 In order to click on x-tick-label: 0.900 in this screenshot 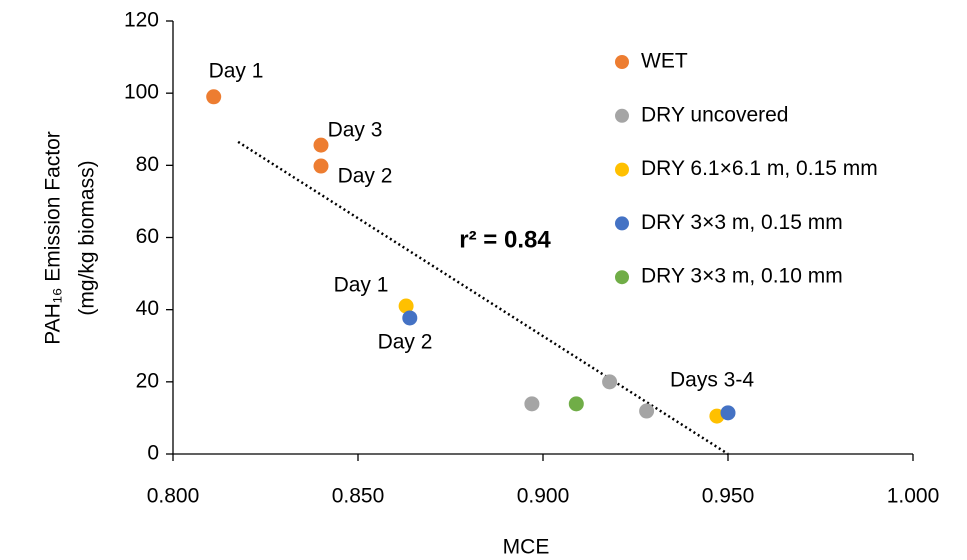, I will do `click(543, 496)`.